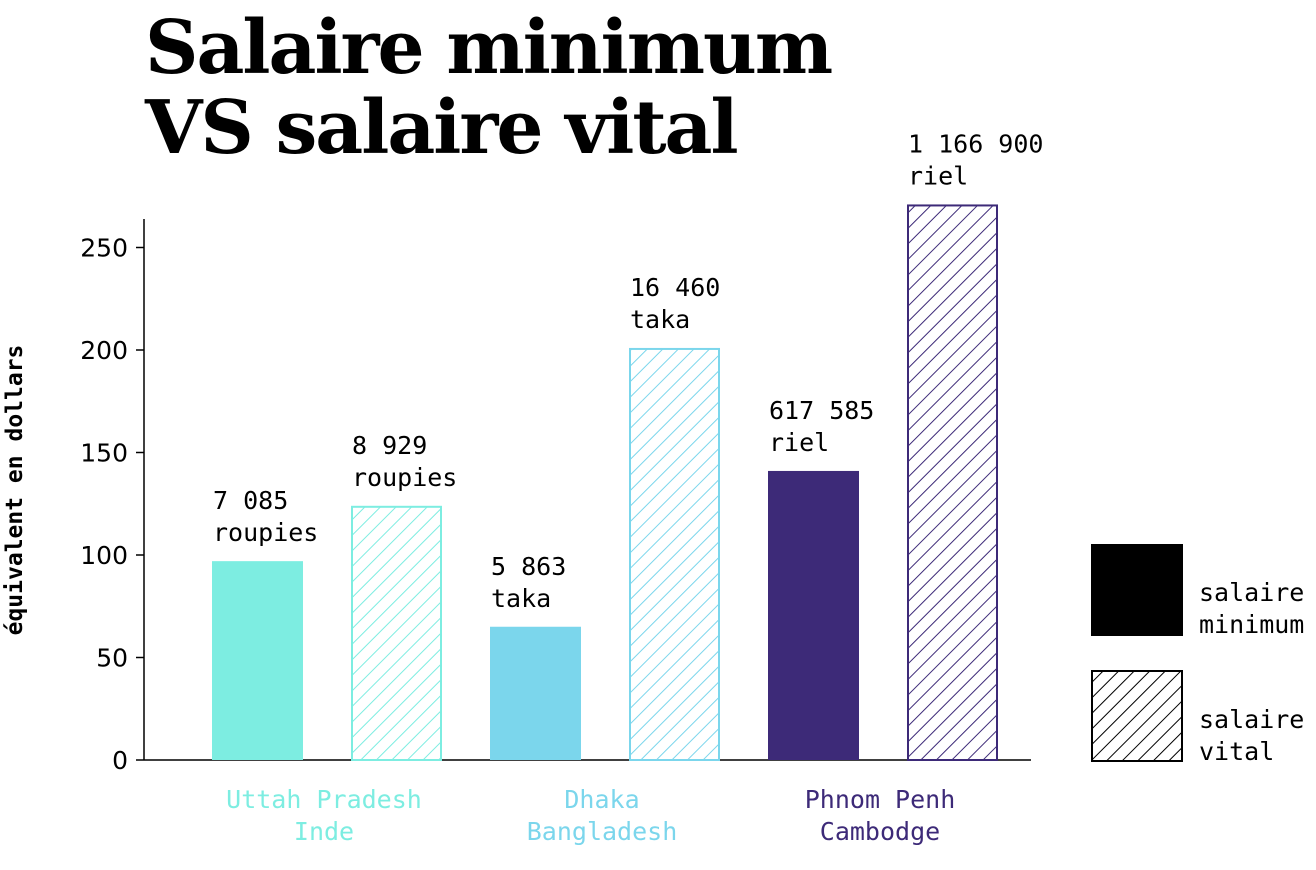  Describe the element at coordinates (442, 128) in the screenshot. I see `chart-title-line2: VS salaire vital` at that location.